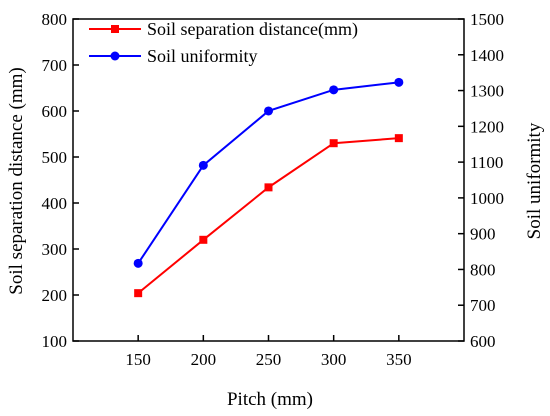  I want to click on right-y-tick-label: 1100, so click(486, 162).